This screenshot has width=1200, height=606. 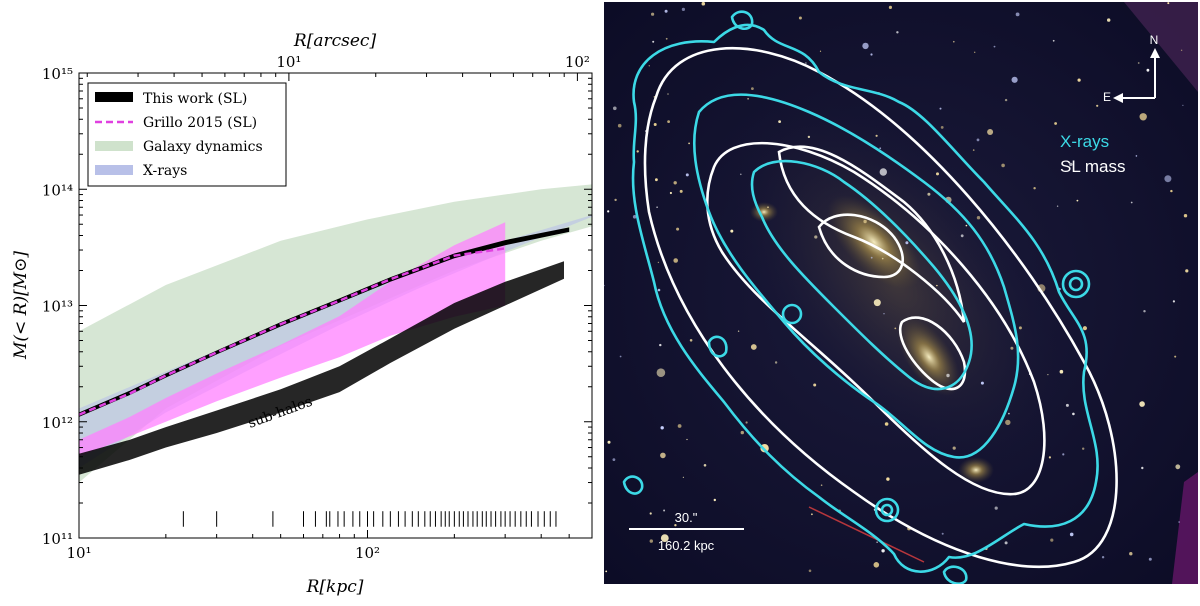 I want to click on x-axis-label: R[kpc], so click(x=335, y=587).